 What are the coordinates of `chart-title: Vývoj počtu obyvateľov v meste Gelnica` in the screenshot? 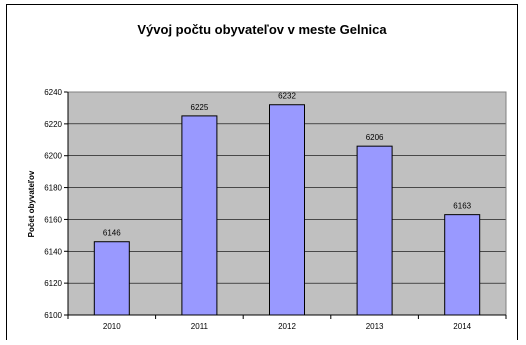 It's located at (262, 29).